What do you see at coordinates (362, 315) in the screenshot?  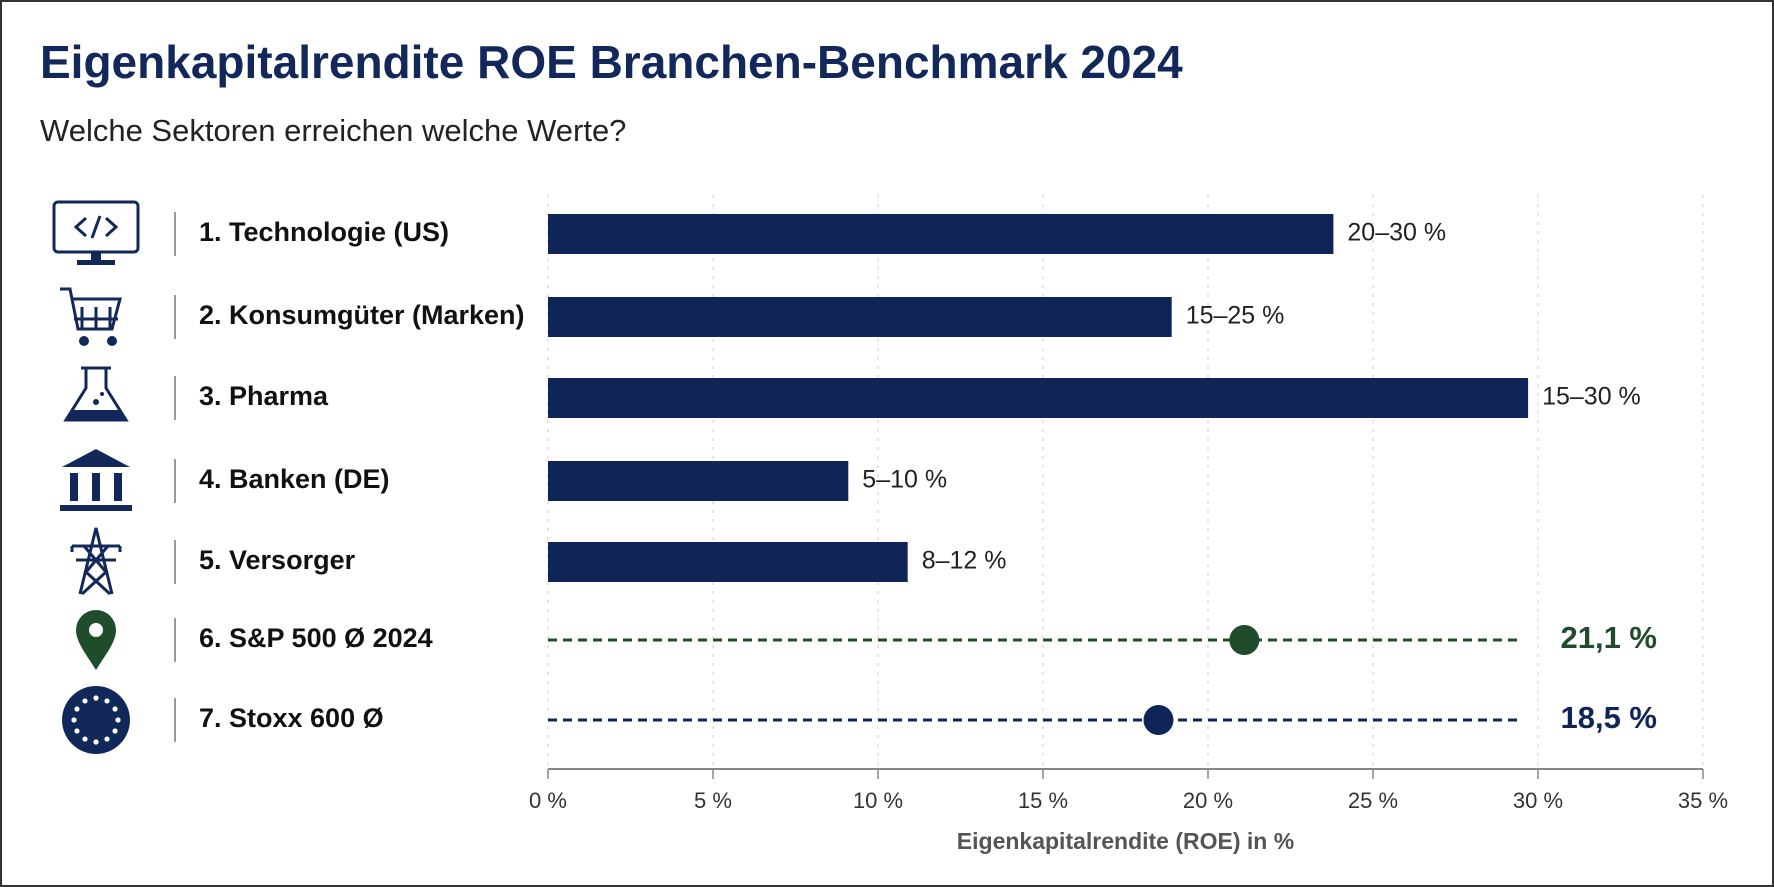 I see `row-label: 2. Konsumgüter (Marken)` at bounding box center [362, 315].